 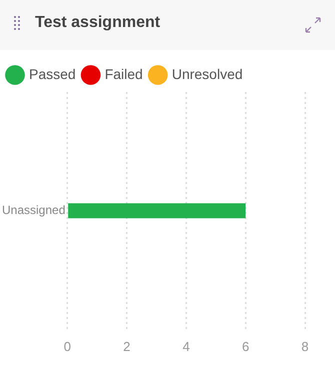 What do you see at coordinates (97, 23) in the screenshot?
I see `chart-title: Test assignment` at bounding box center [97, 23].